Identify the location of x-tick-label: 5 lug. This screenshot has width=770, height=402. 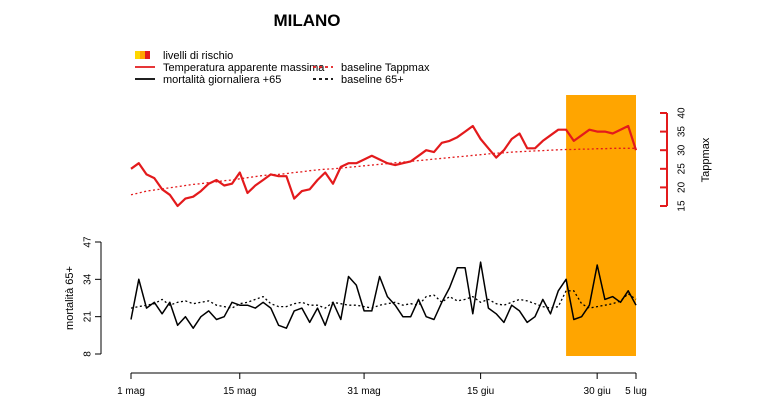
(636, 391).